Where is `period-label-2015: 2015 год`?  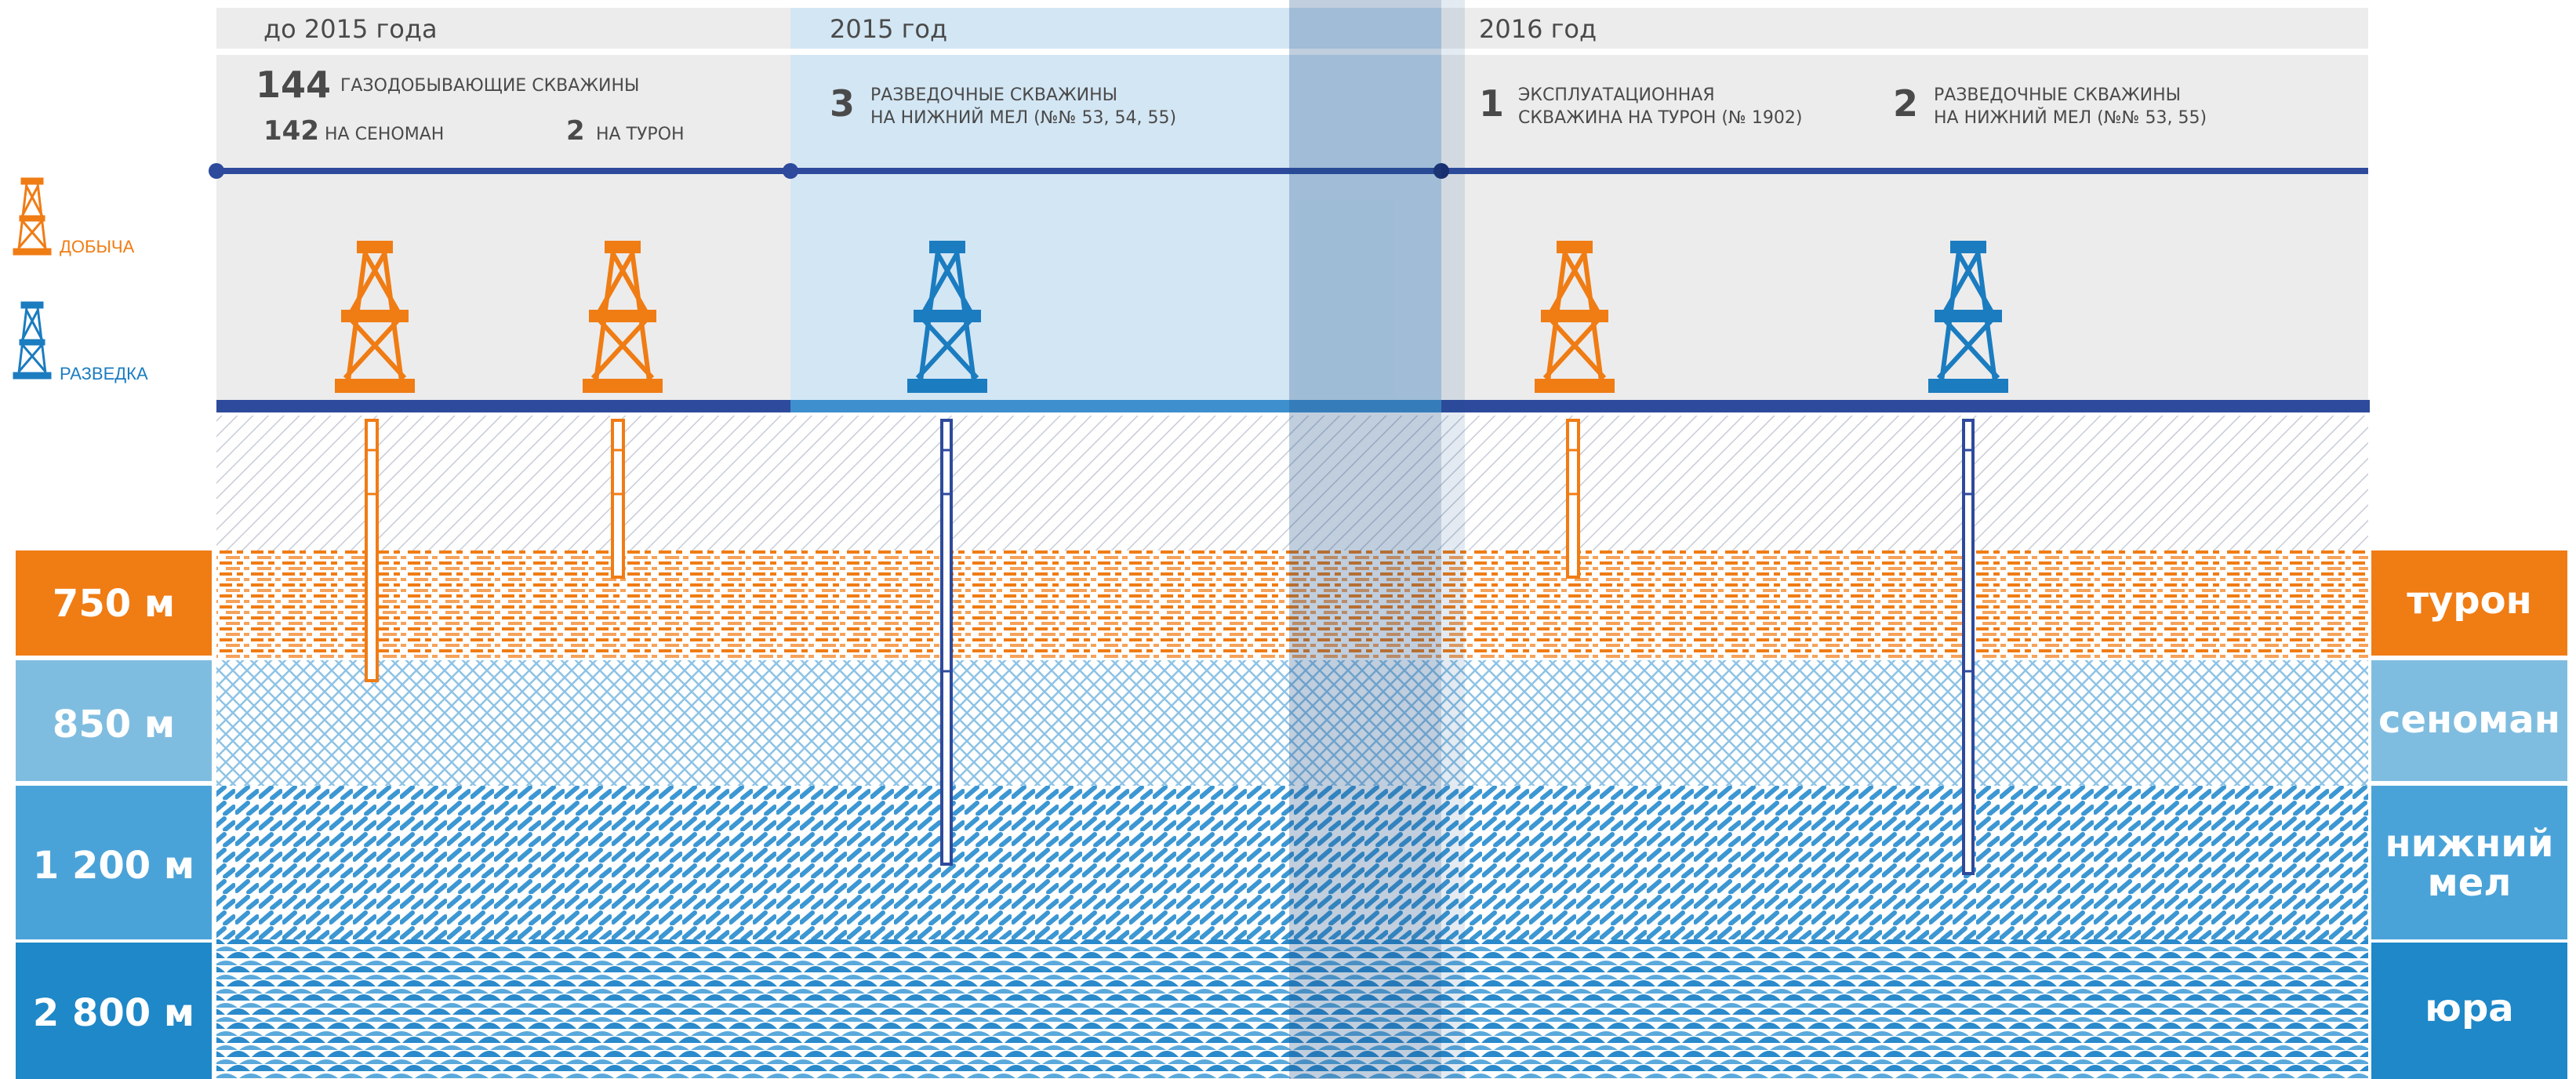
period-label-2015: 2015 год is located at coordinates (888, 29).